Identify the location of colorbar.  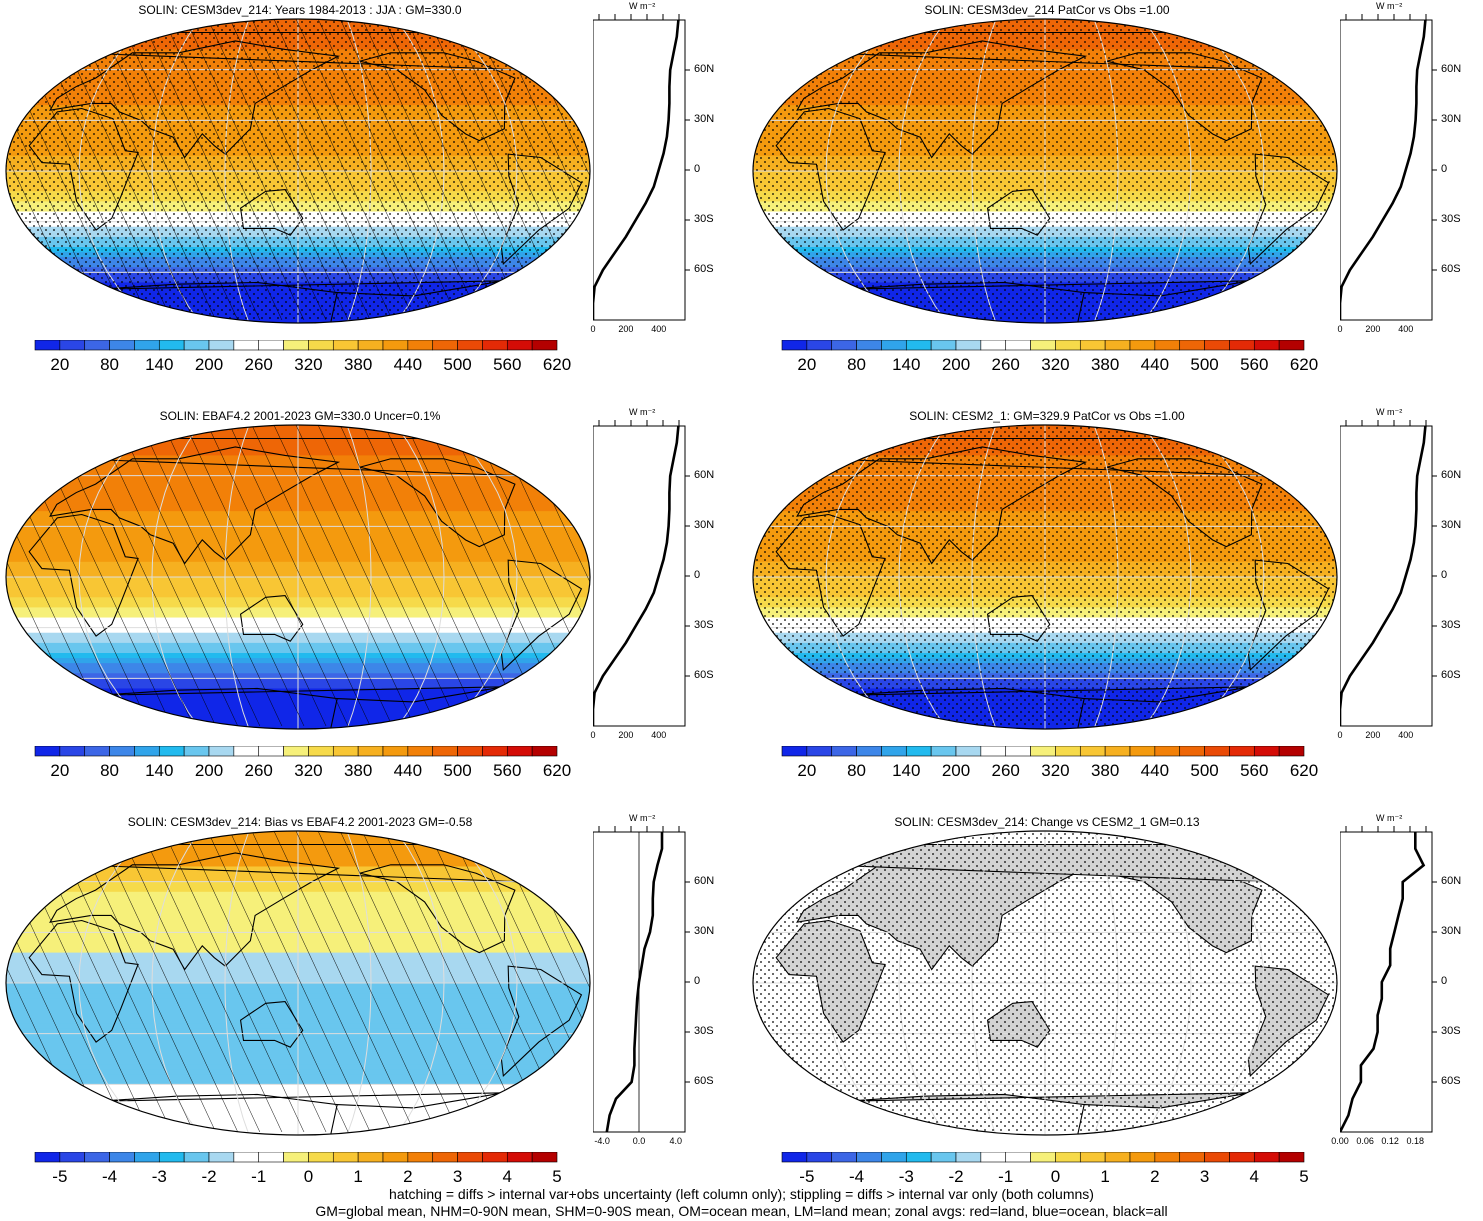
(296, 1157).